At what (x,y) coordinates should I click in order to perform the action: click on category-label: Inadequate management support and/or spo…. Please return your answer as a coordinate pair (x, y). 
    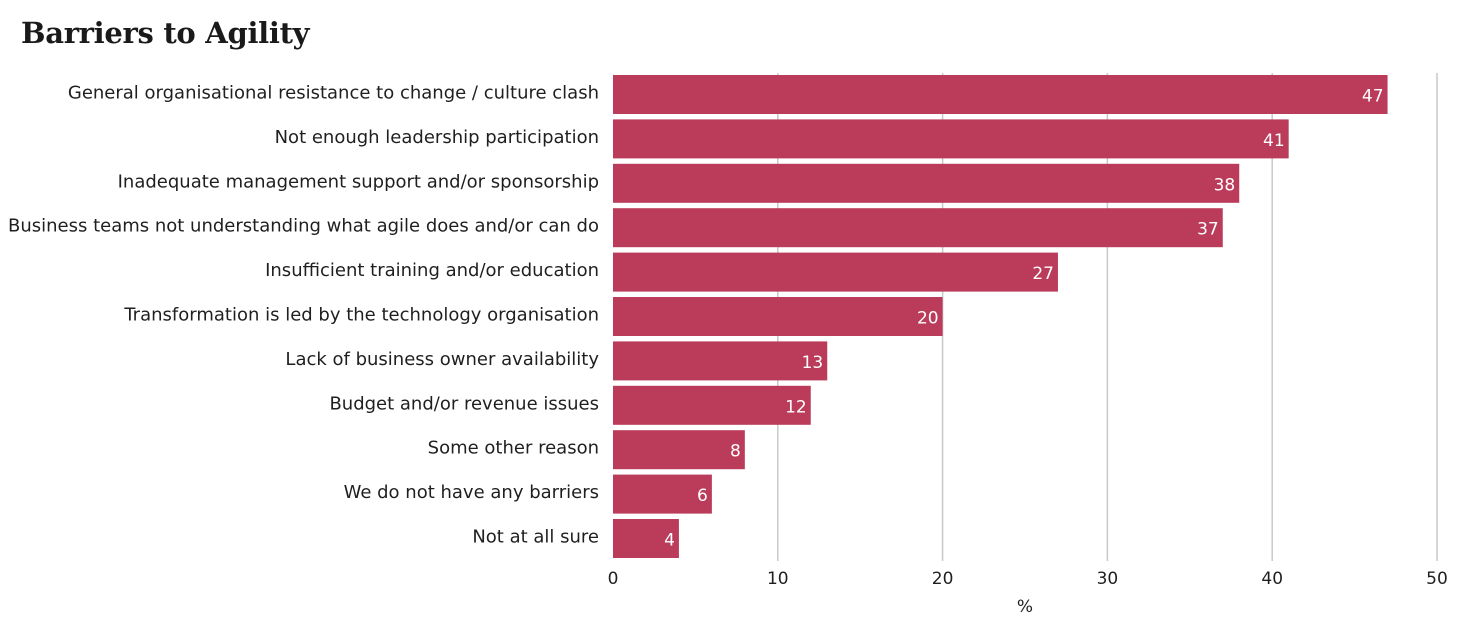
    Looking at the image, I should click on (358, 181).